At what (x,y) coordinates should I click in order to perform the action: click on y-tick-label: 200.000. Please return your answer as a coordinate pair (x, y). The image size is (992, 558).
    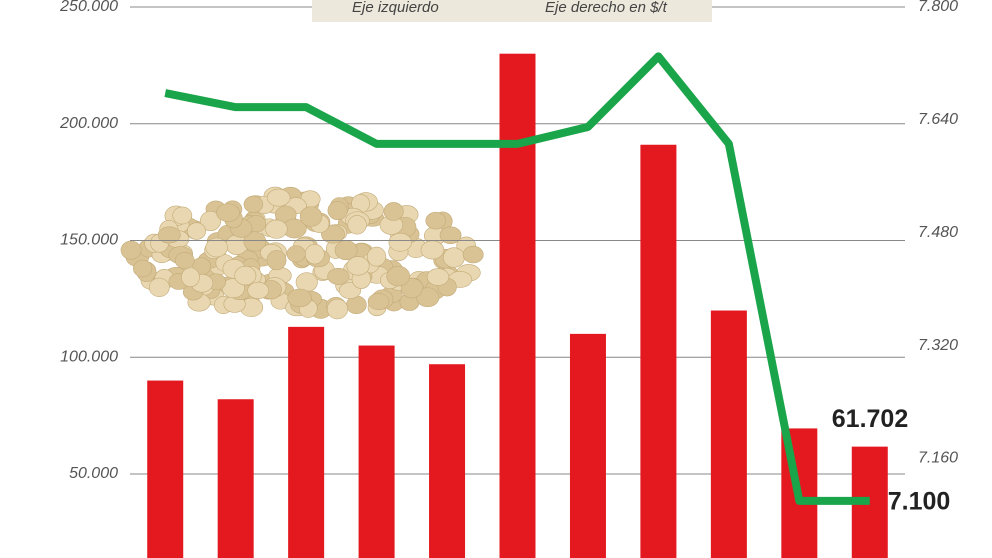
    Looking at the image, I should click on (88, 123).